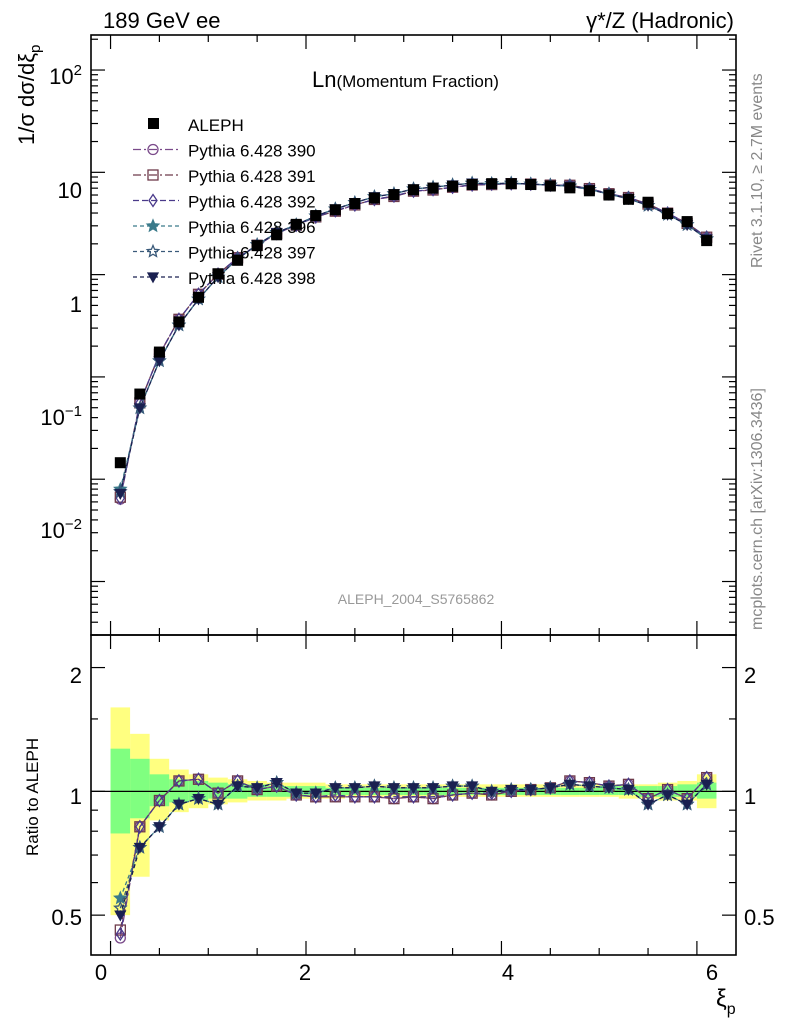 The height and width of the screenshot is (1029, 786). What do you see at coordinates (405, 79) in the screenshot?
I see `plot-title: Ln(Momentum Fraction)` at bounding box center [405, 79].